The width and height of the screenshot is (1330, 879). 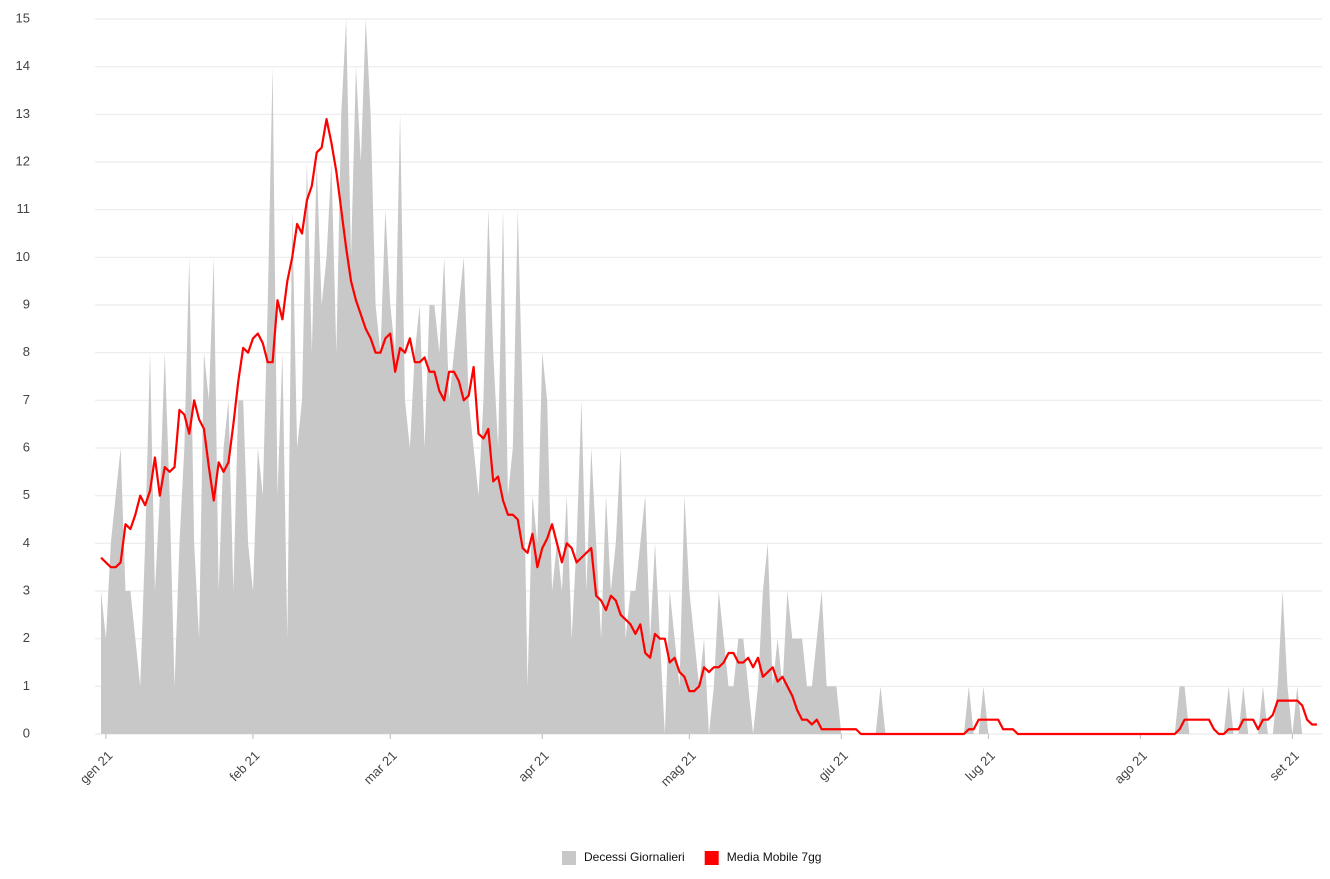 I want to click on y-tick-label: 8, so click(x=26, y=351).